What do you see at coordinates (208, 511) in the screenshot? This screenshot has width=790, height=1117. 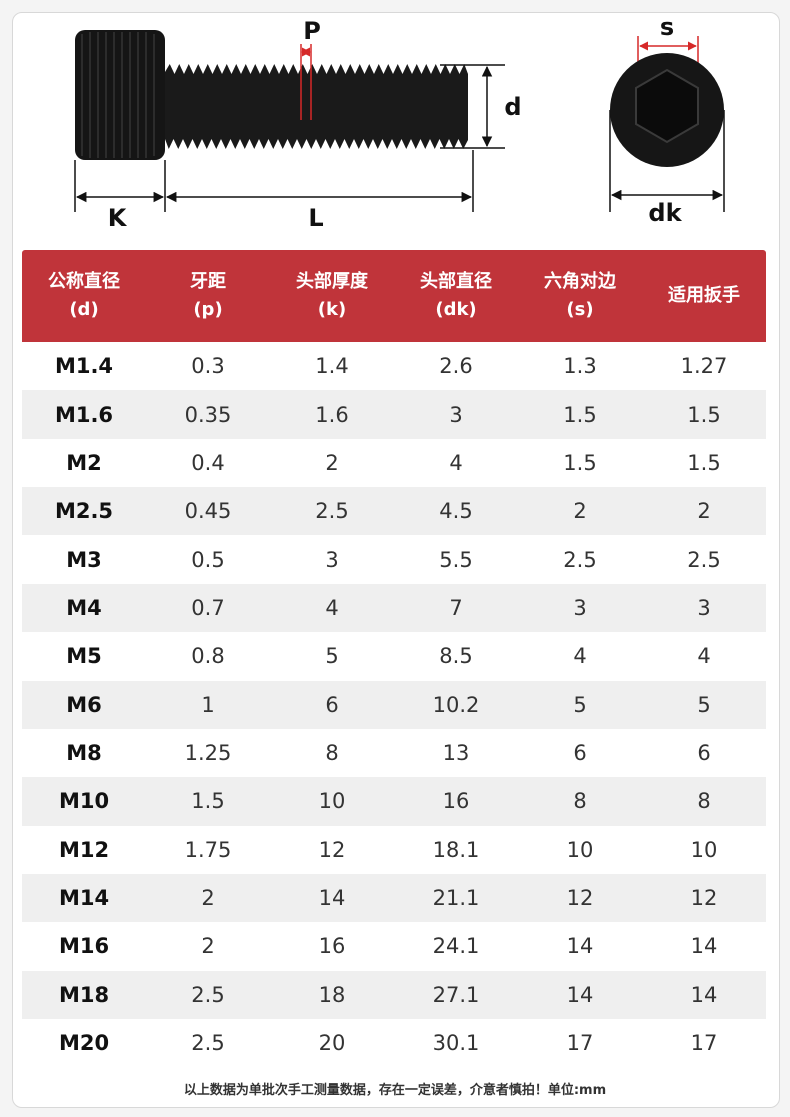 I see `value-cell: 0.45` at bounding box center [208, 511].